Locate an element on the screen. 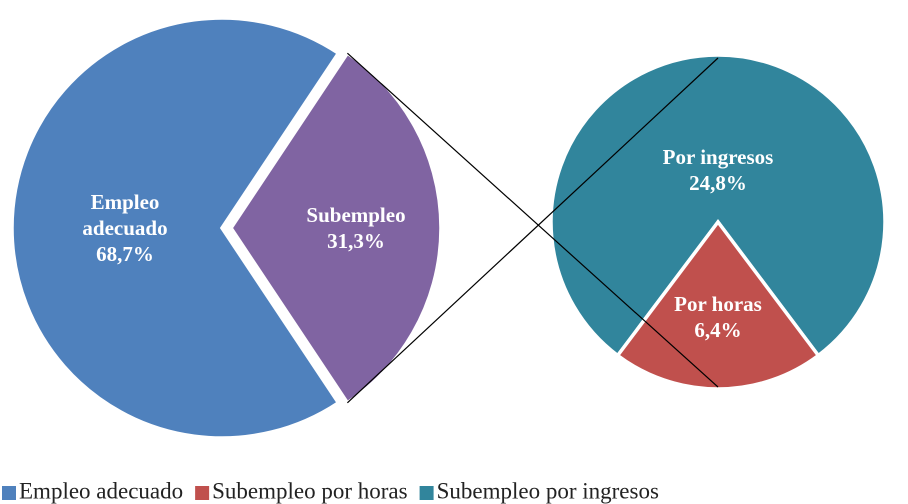  slice-value: 31,3% is located at coordinates (356, 241).